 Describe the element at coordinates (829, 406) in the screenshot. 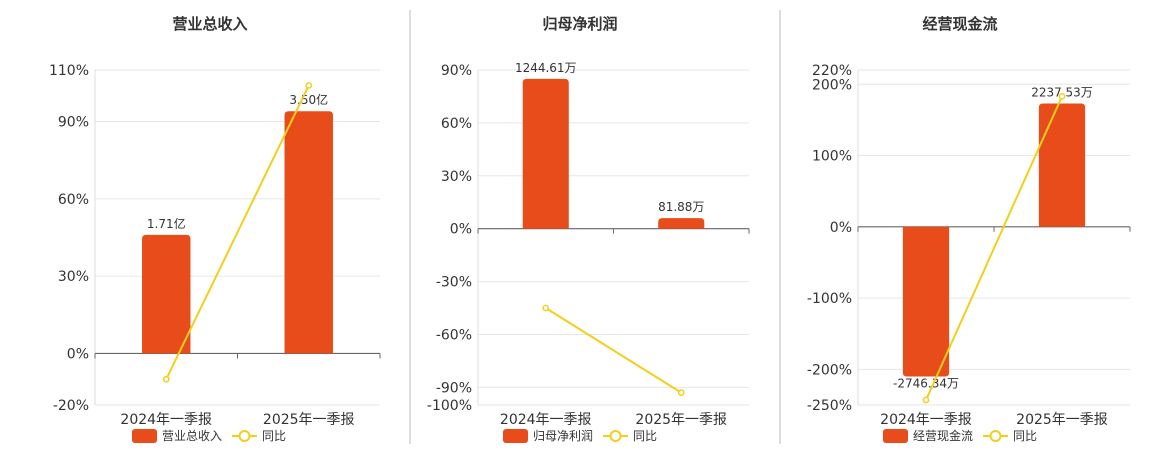

I see `y-tick-label: -250%` at that location.